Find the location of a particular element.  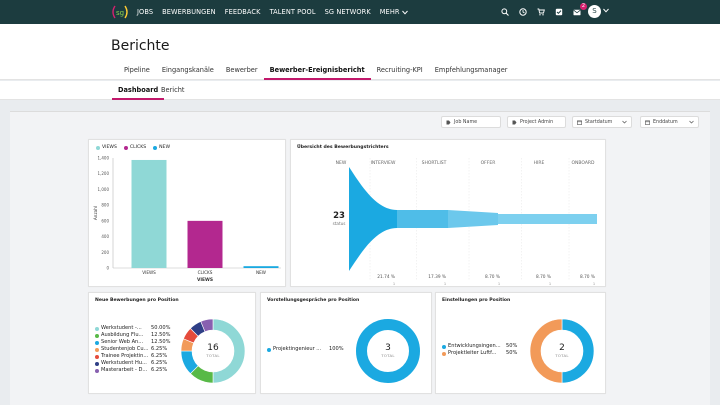

funnel-total-label: status is located at coordinates (339, 223).